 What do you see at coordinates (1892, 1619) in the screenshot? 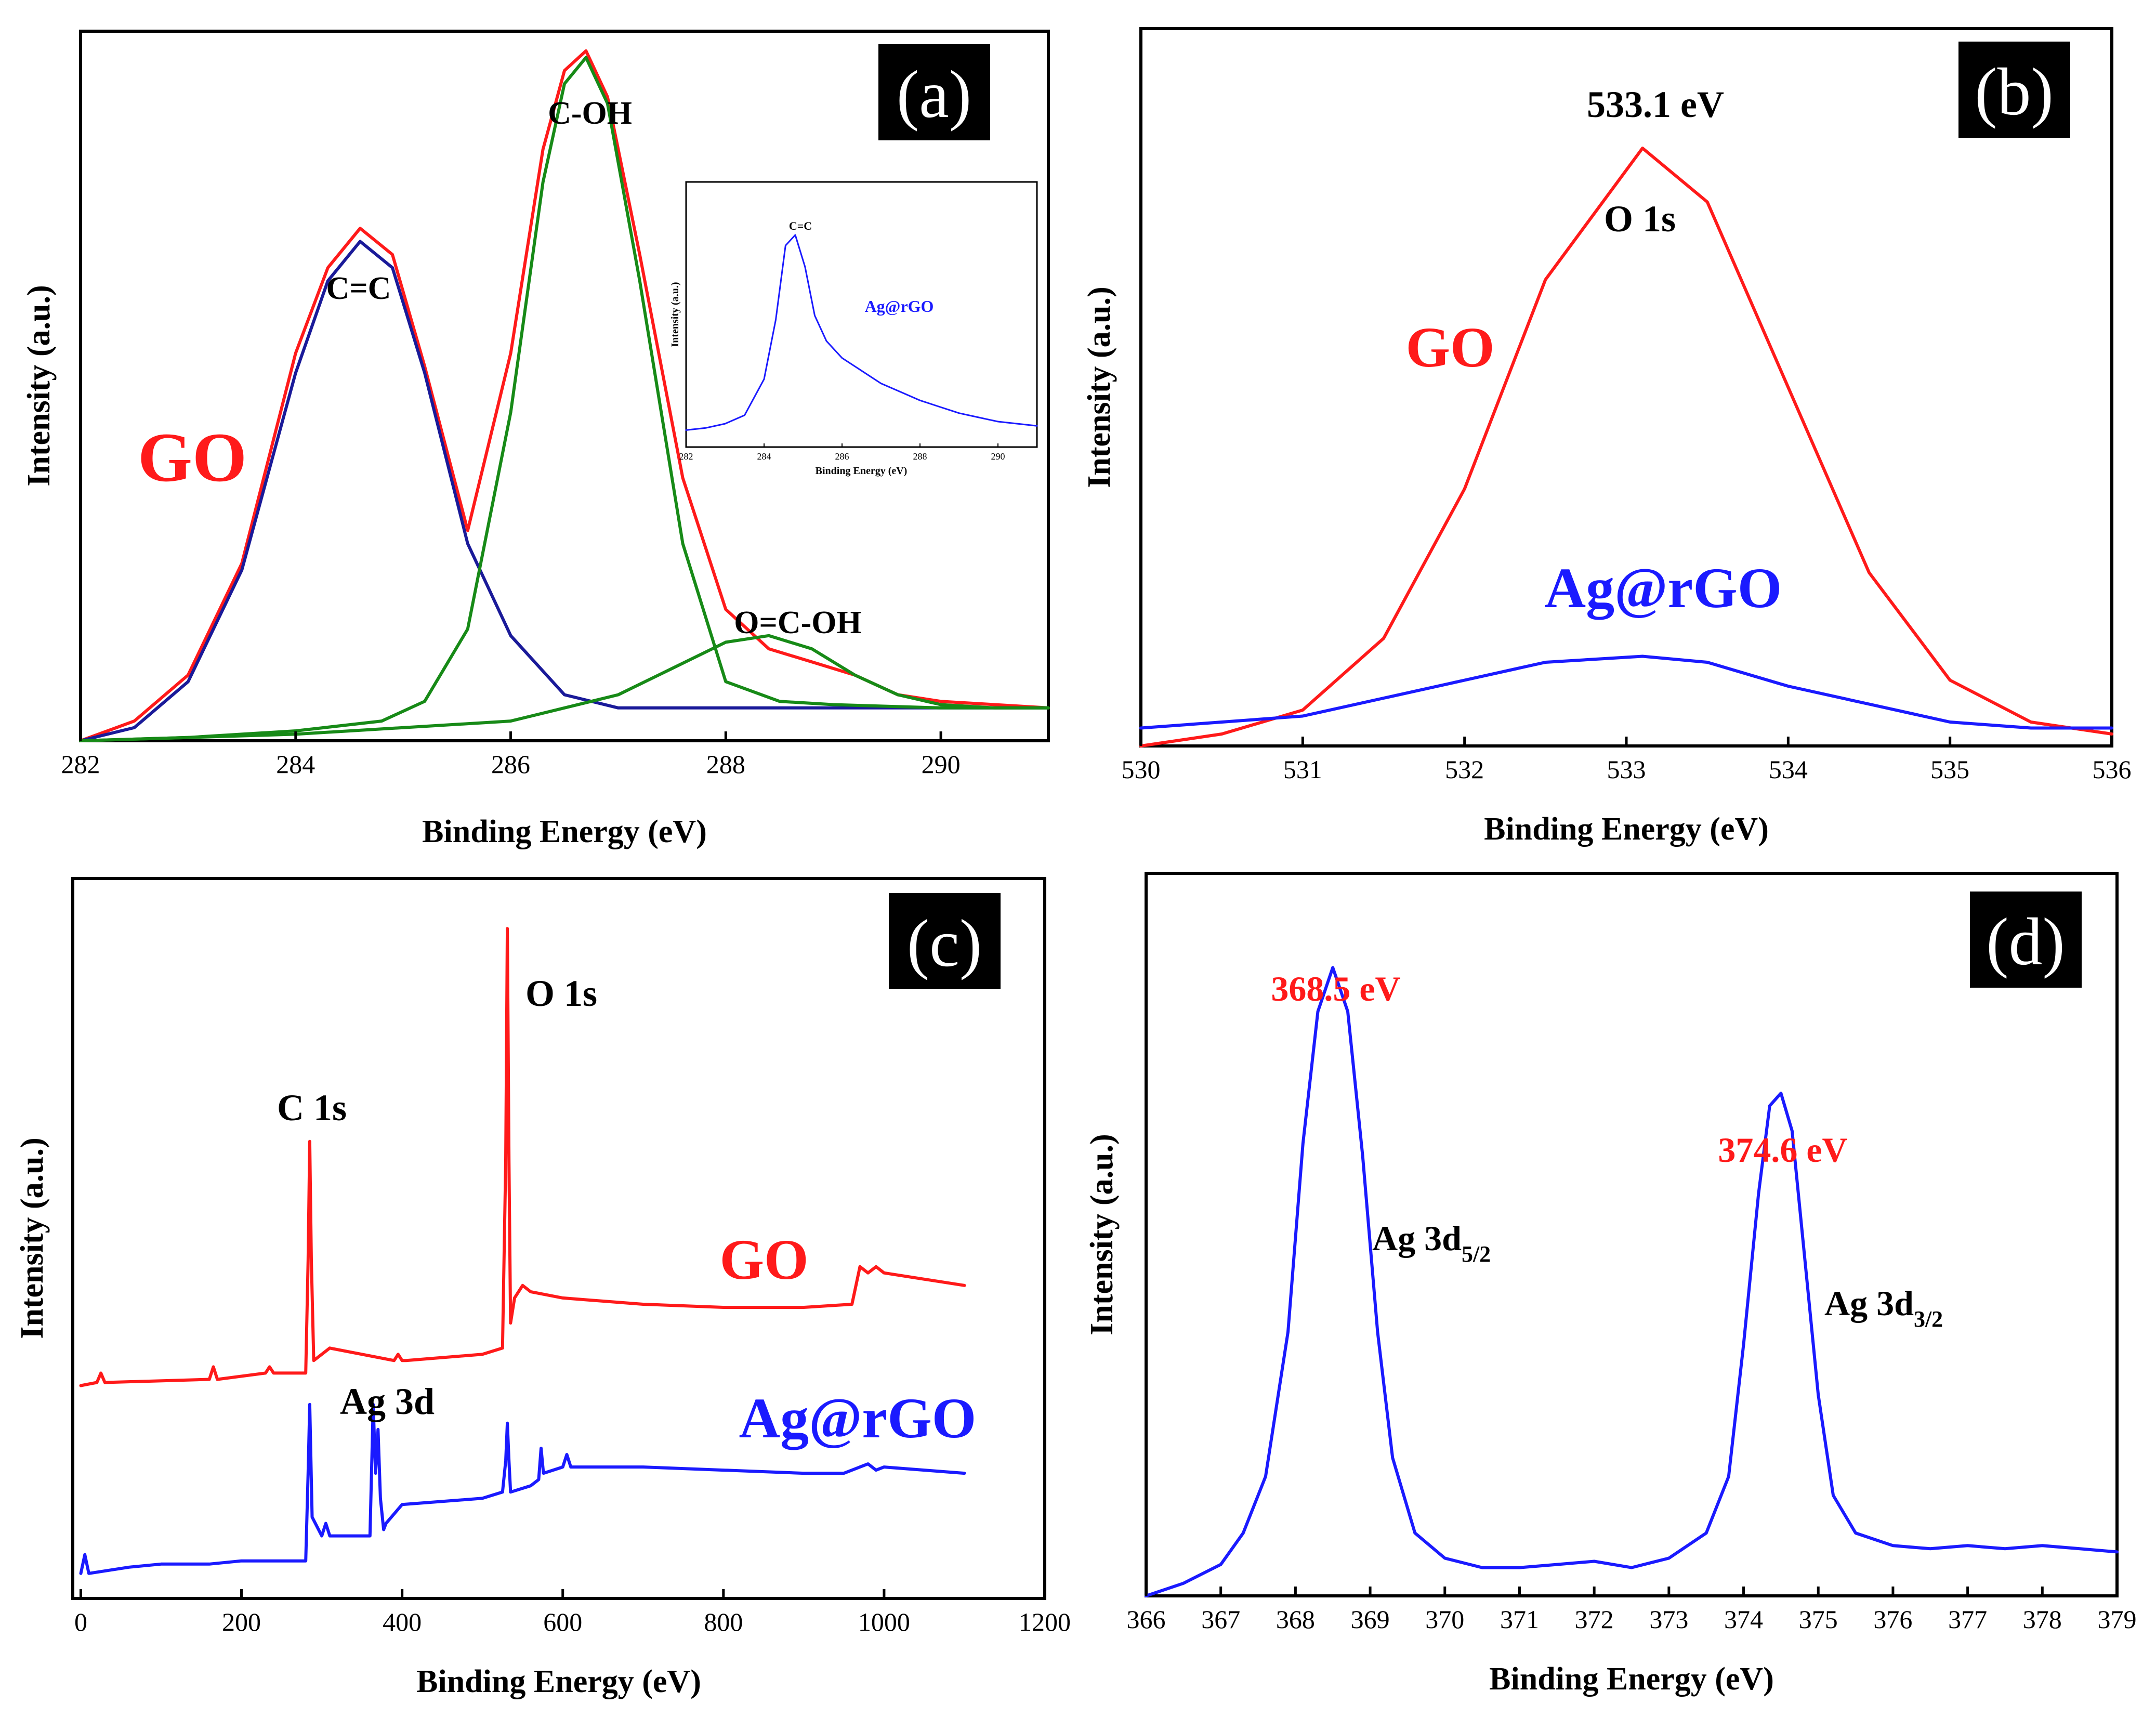
I see `xtick-label-d-376: 376` at bounding box center [1892, 1619].